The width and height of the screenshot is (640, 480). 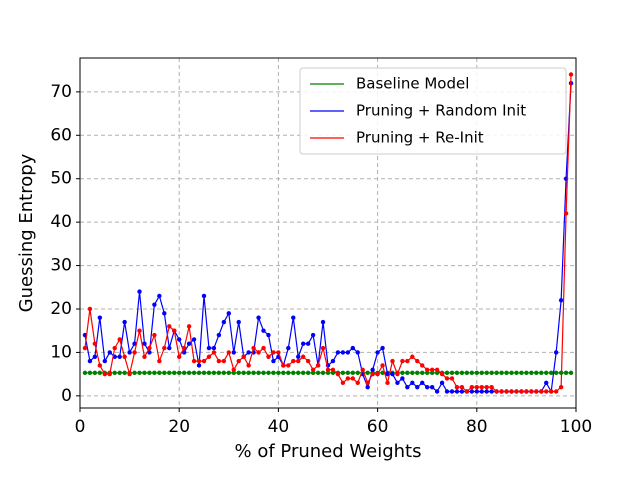 I want to click on y-tick-label: 20, so click(x=61, y=309).